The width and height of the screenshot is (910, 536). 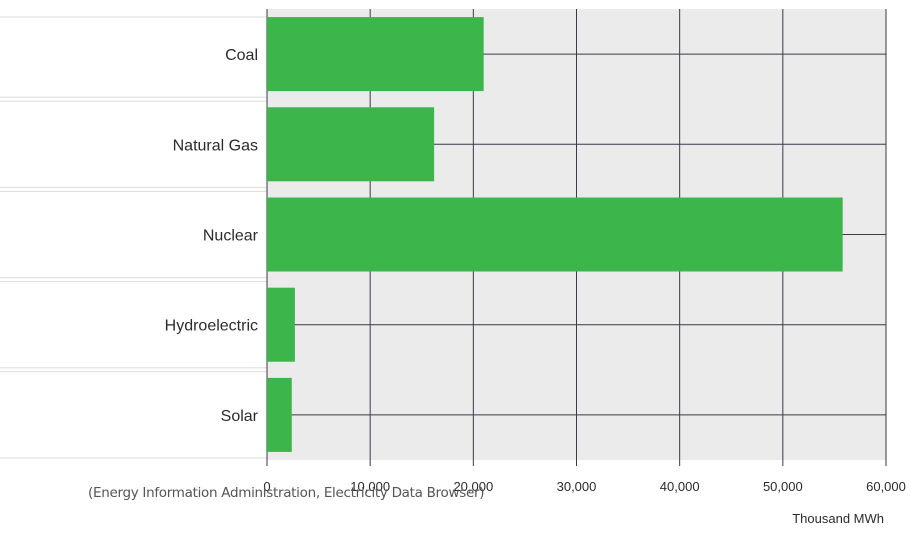 What do you see at coordinates (370, 486) in the screenshot?
I see `x-tick-label: 10,000` at bounding box center [370, 486].